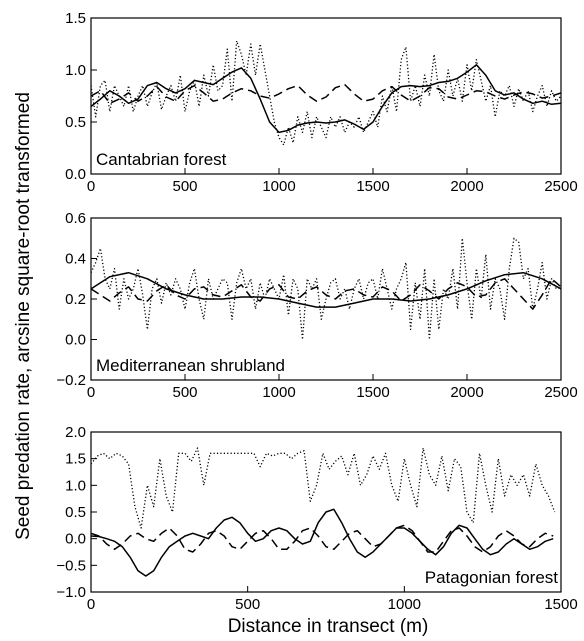 This screenshot has width=584, height=641. Describe the element at coordinates (75, 299) in the screenshot. I see `y-tick-label: 0.2` at that location.